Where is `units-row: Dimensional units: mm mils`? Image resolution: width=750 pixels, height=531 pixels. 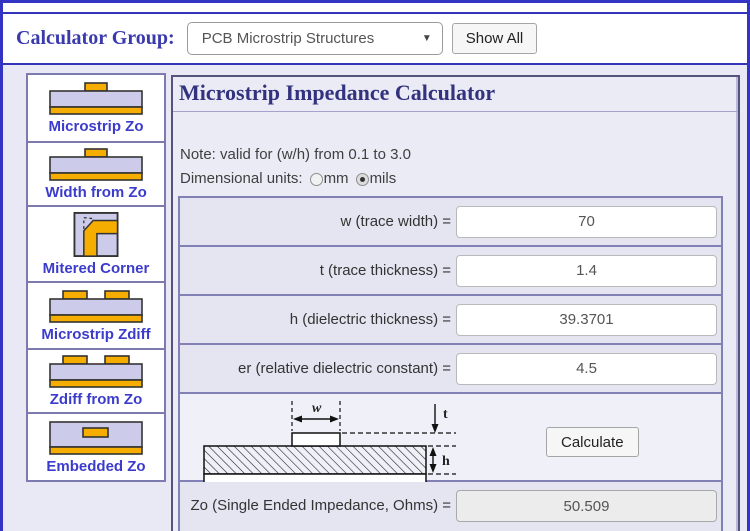 units-row: Dimensional units: mm mils is located at coordinates (295, 179).